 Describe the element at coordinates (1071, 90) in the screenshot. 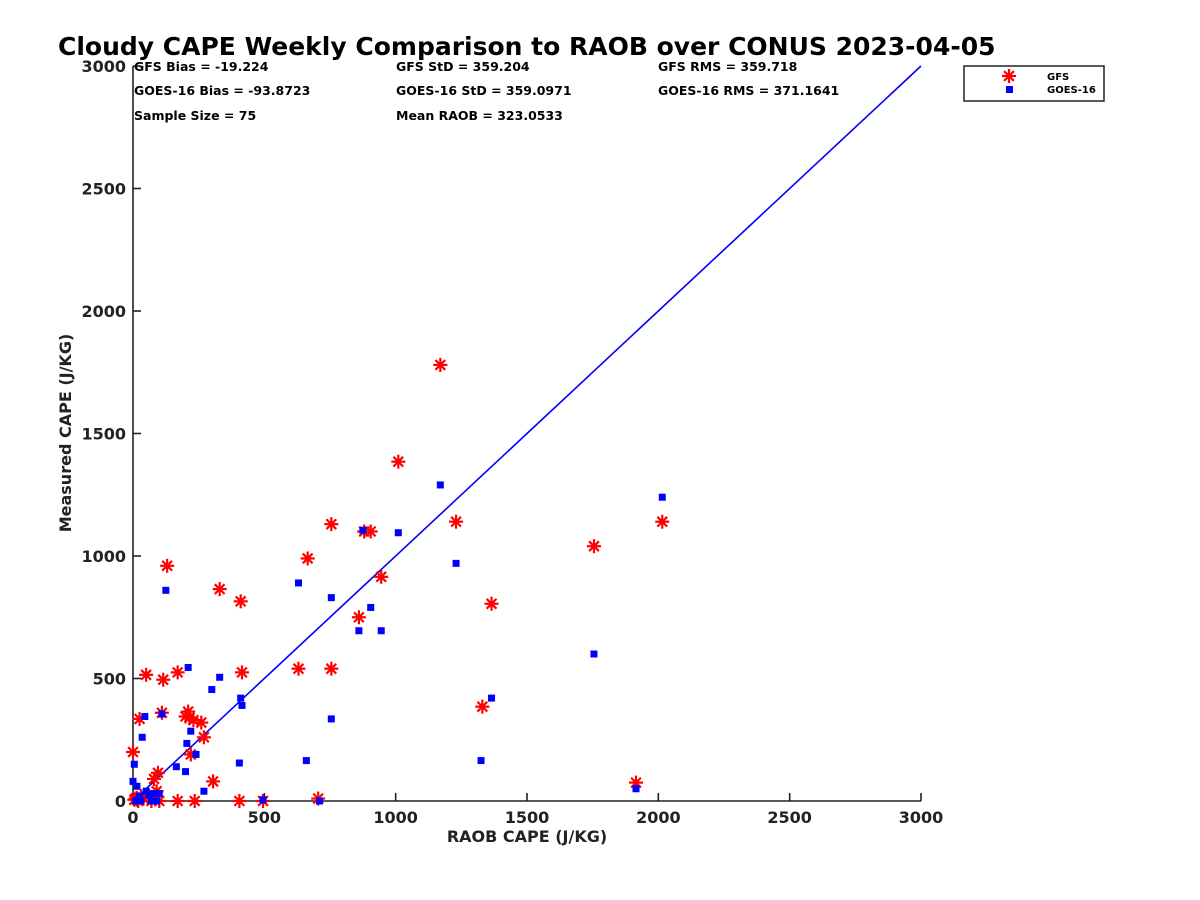

I see `legend-label-goes16: GOES-16` at that location.